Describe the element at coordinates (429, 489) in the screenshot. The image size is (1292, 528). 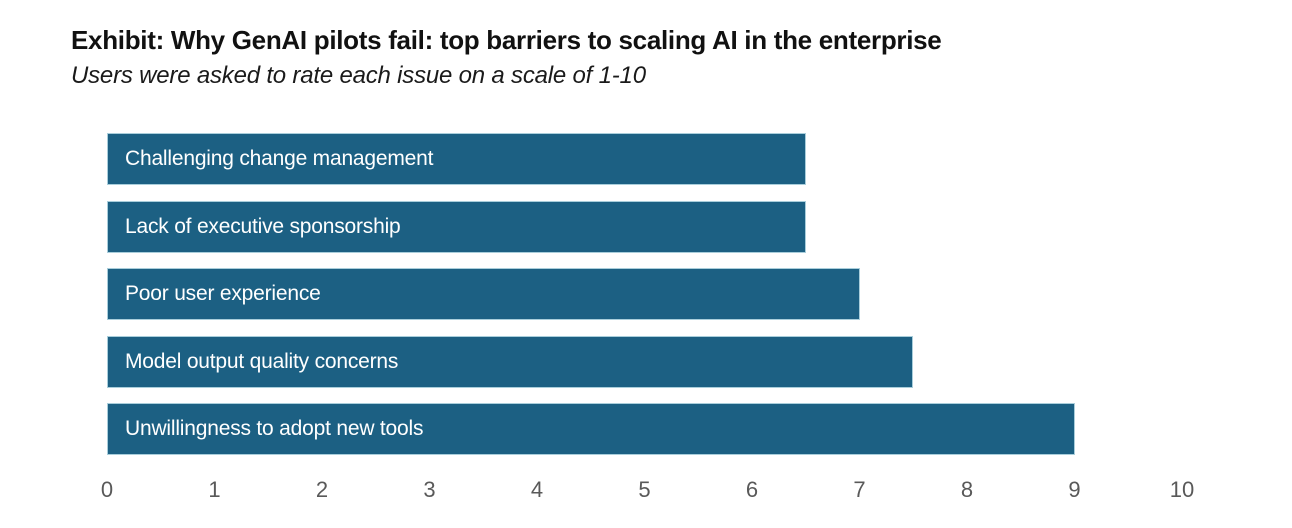
I see `x-axis-tick-label: 3` at that location.